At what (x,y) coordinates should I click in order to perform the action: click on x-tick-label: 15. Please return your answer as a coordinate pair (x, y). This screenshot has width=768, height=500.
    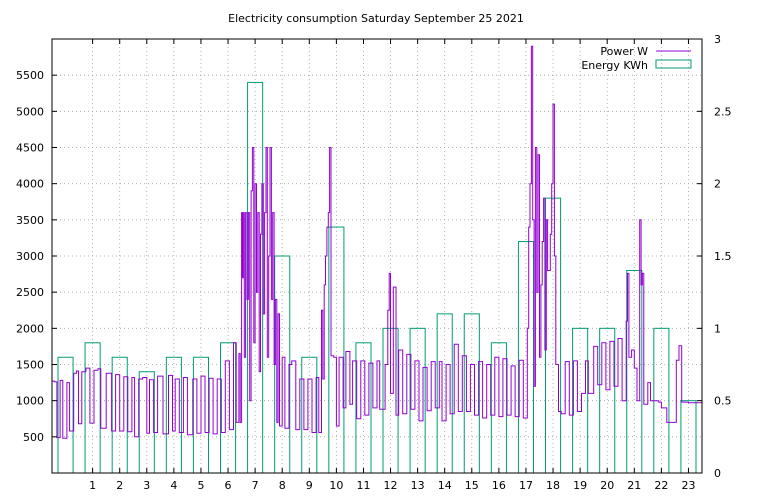
    Looking at the image, I should click on (472, 485).